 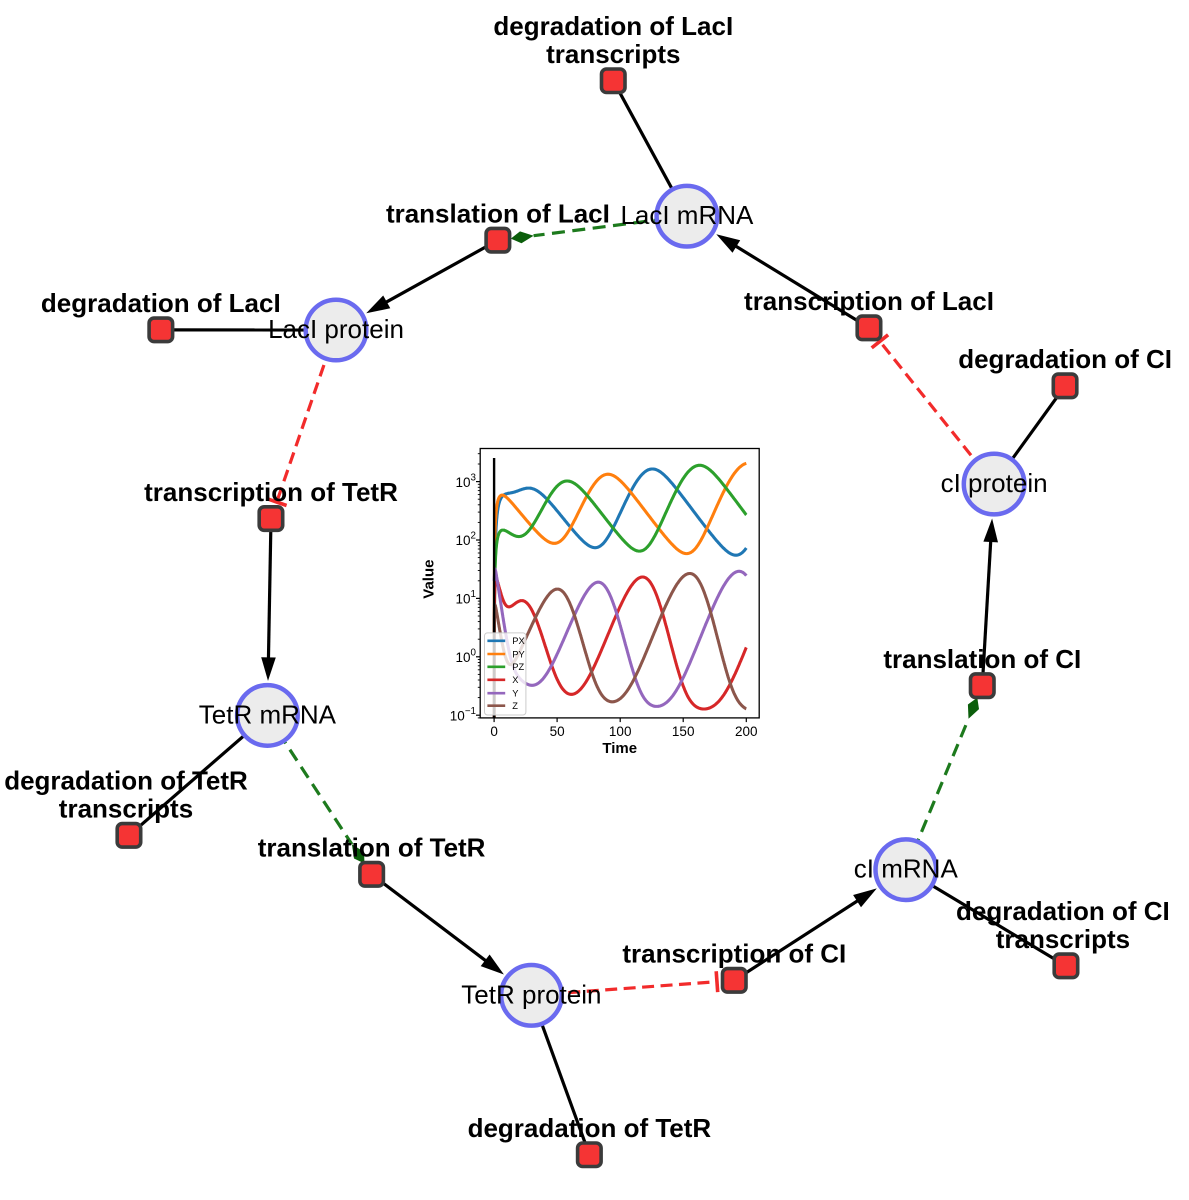 I want to click on svg-text: 0, so click(x=494, y=731).